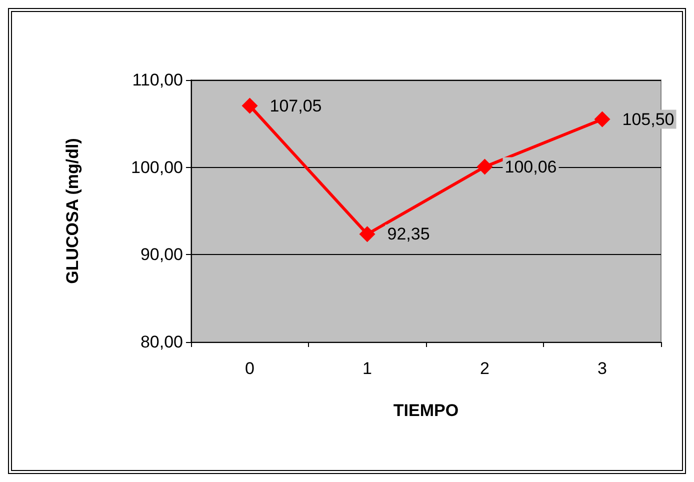 The width and height of the screenshot is (694, 482). I want to click on data-label: 92,35, so click(408, 234).